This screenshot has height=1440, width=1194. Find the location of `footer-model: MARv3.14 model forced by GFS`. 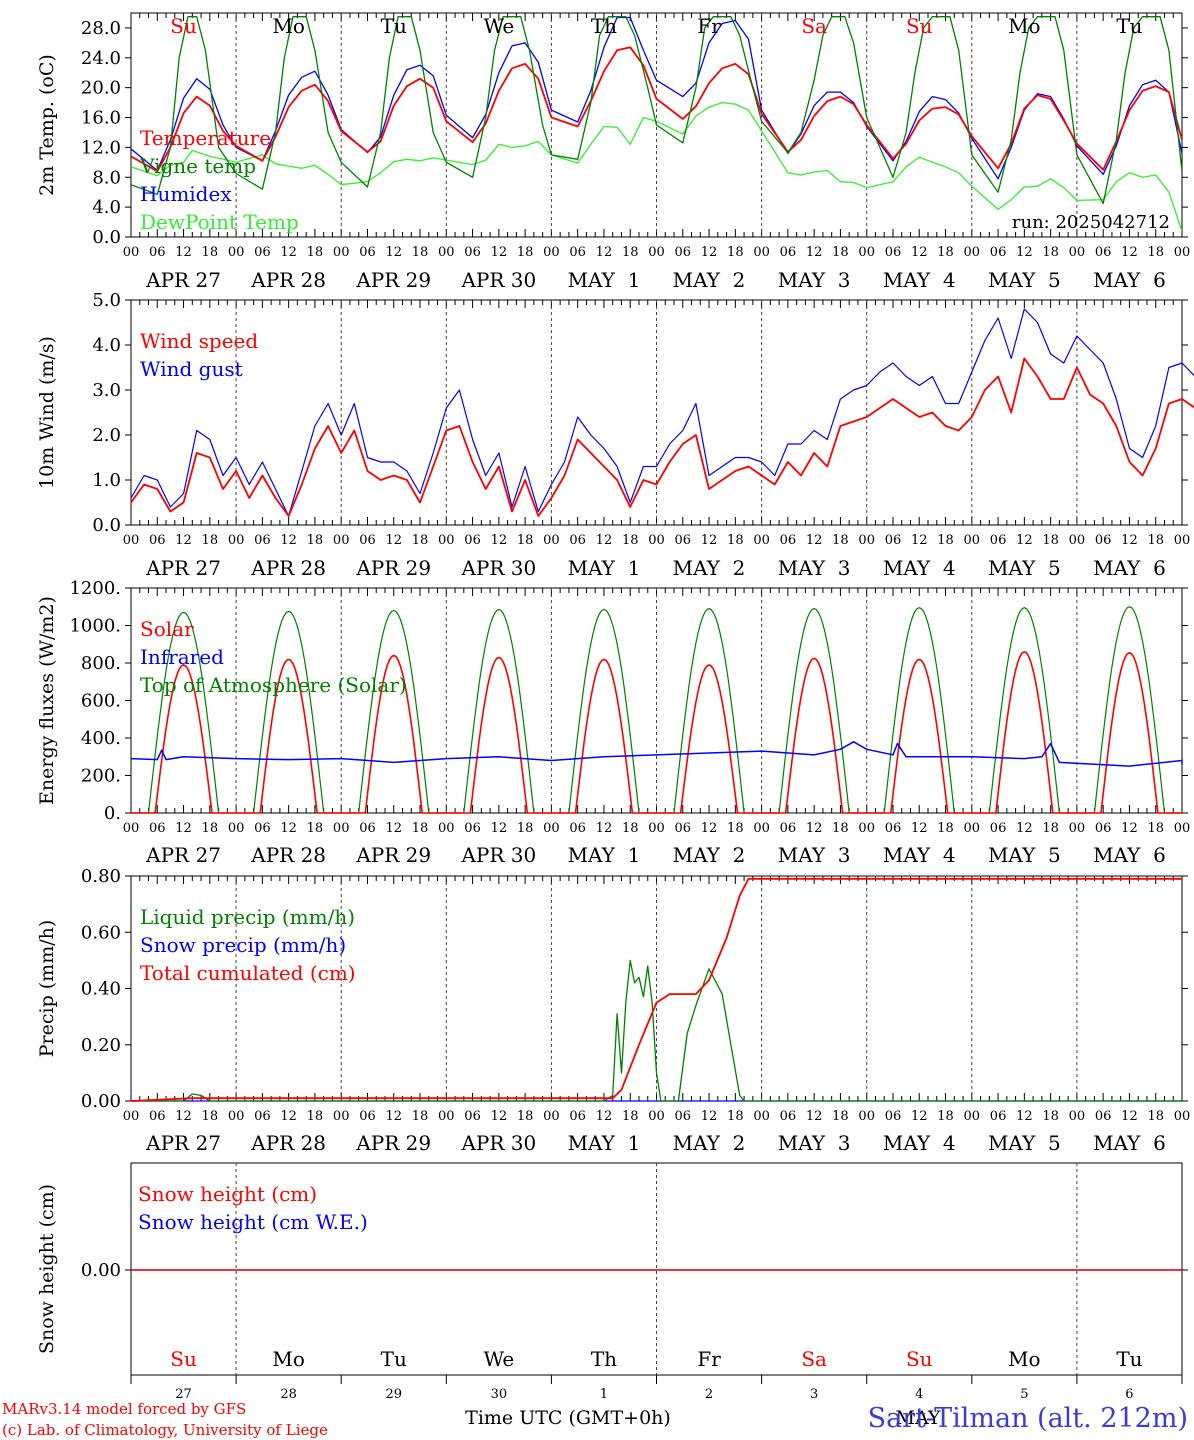

footer-model: MARv3.14 model forced by GFS is located at coordinates (124, 1409).